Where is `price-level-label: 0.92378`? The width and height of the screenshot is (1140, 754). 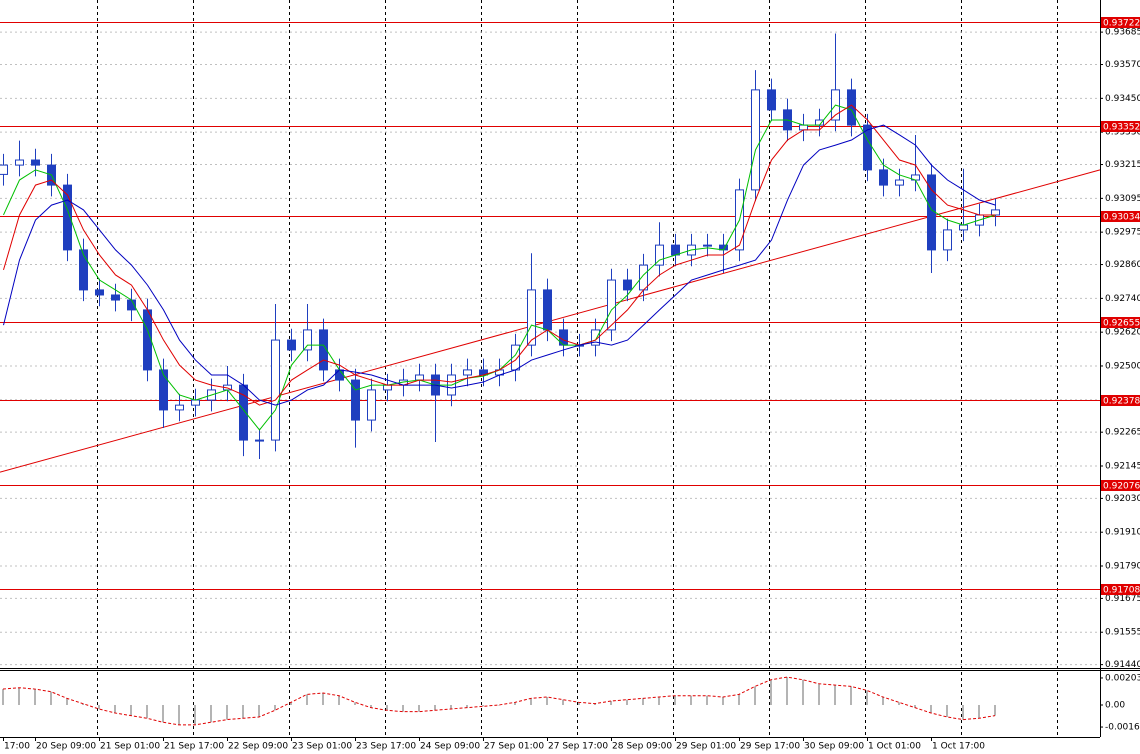 price-level-label: 0.92378 is located at coordinates (1121, 402).